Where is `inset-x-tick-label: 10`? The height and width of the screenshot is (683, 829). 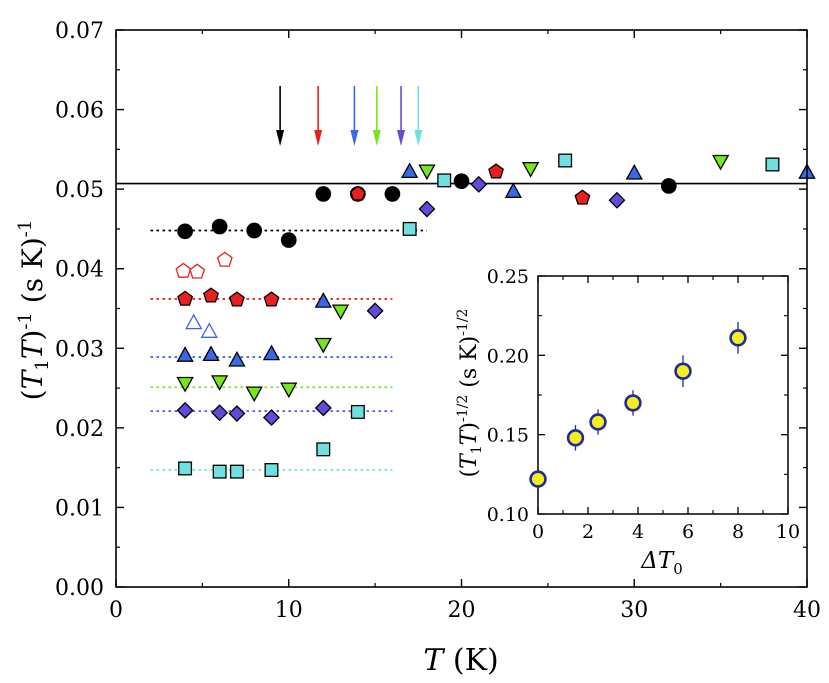
inset-x-tick-label: 10 is located at coordinates (788, 532).